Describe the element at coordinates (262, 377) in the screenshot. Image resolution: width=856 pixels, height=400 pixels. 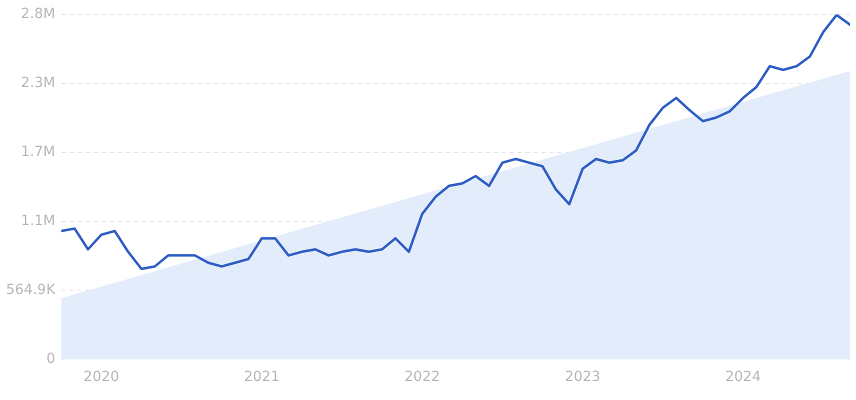
I see `x-tick-label: 2021` at that location.